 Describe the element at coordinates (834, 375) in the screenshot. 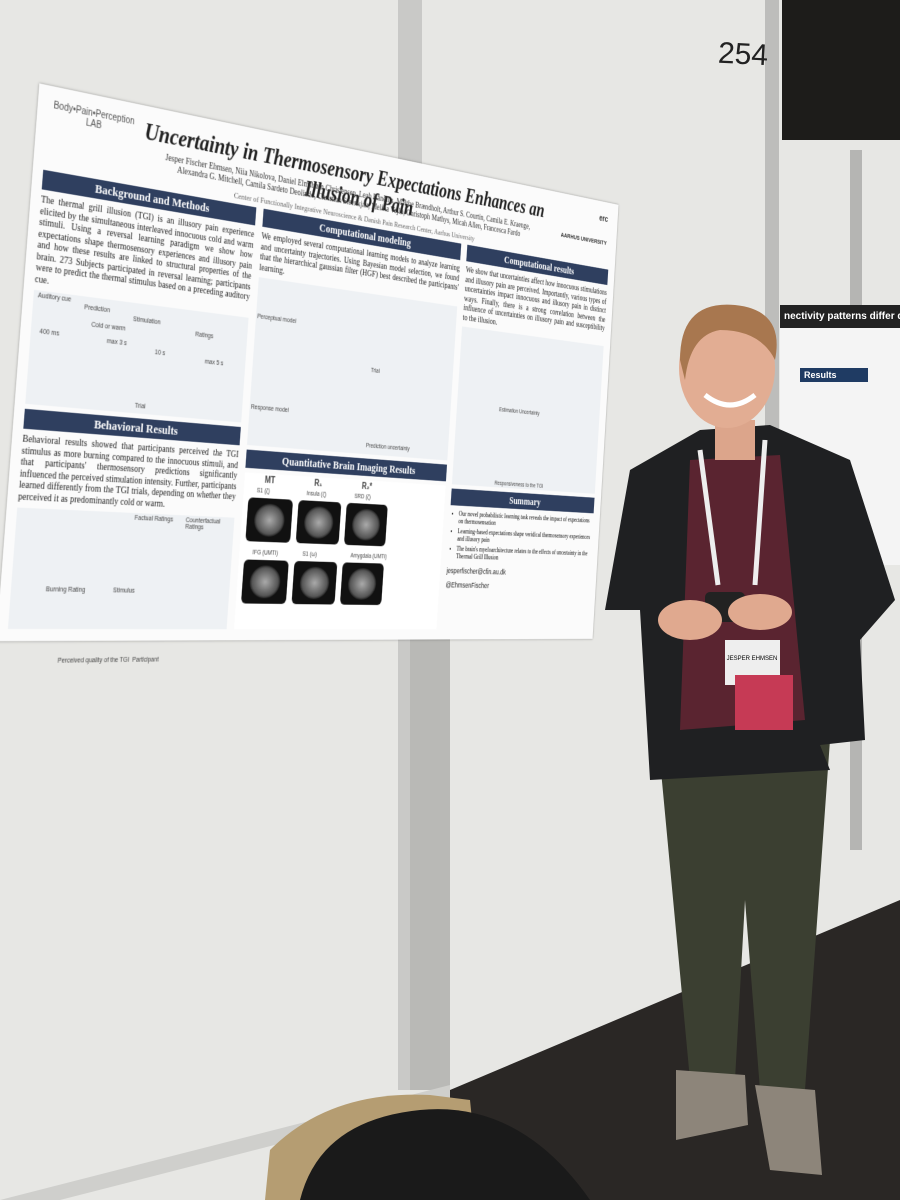

I see `neighbor-section: Results` at that location.